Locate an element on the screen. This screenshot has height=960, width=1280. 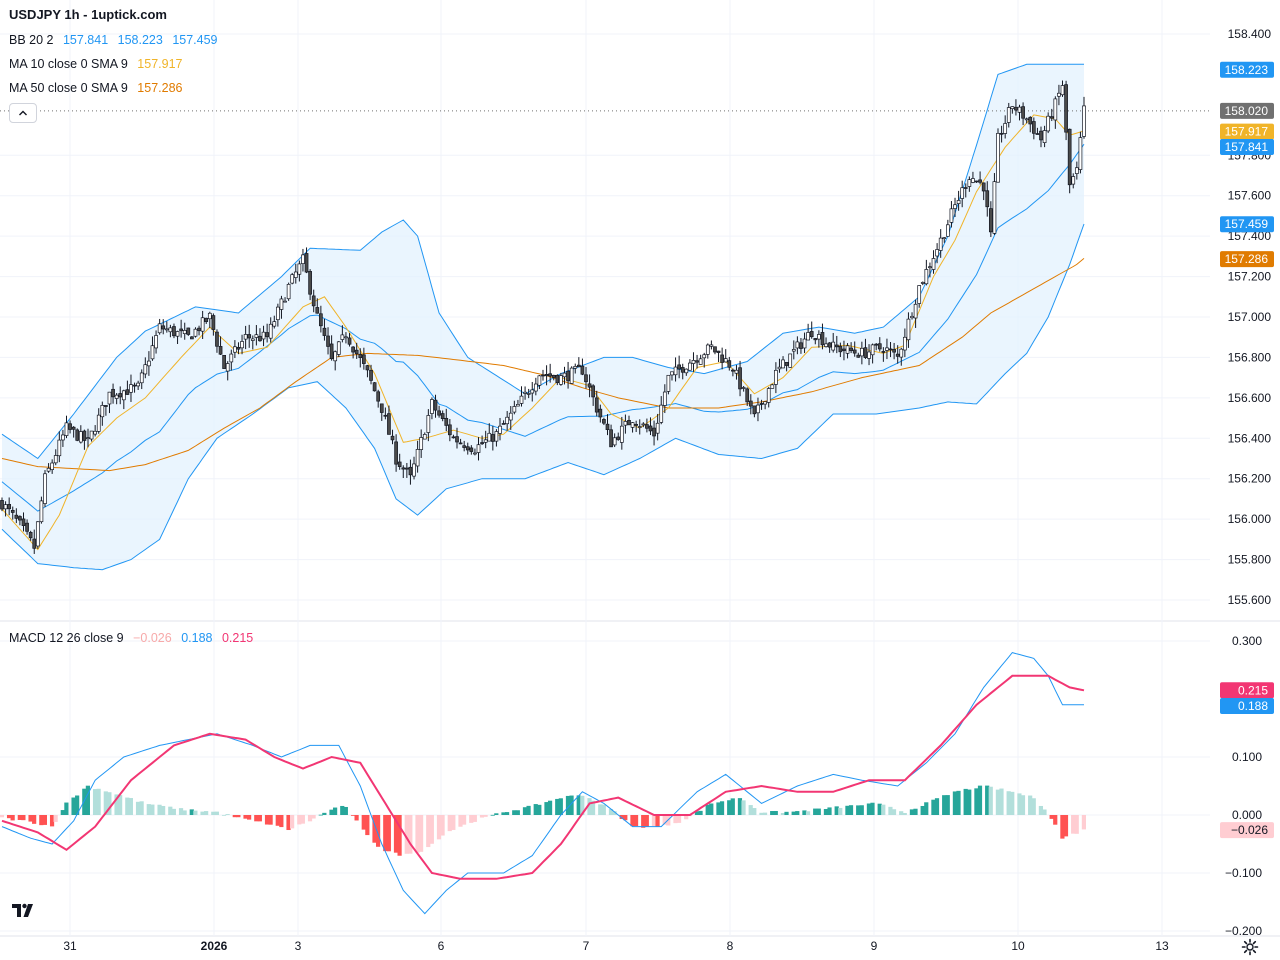
legend-bb-basis: 157.841 is located at coordinates (85, 40).